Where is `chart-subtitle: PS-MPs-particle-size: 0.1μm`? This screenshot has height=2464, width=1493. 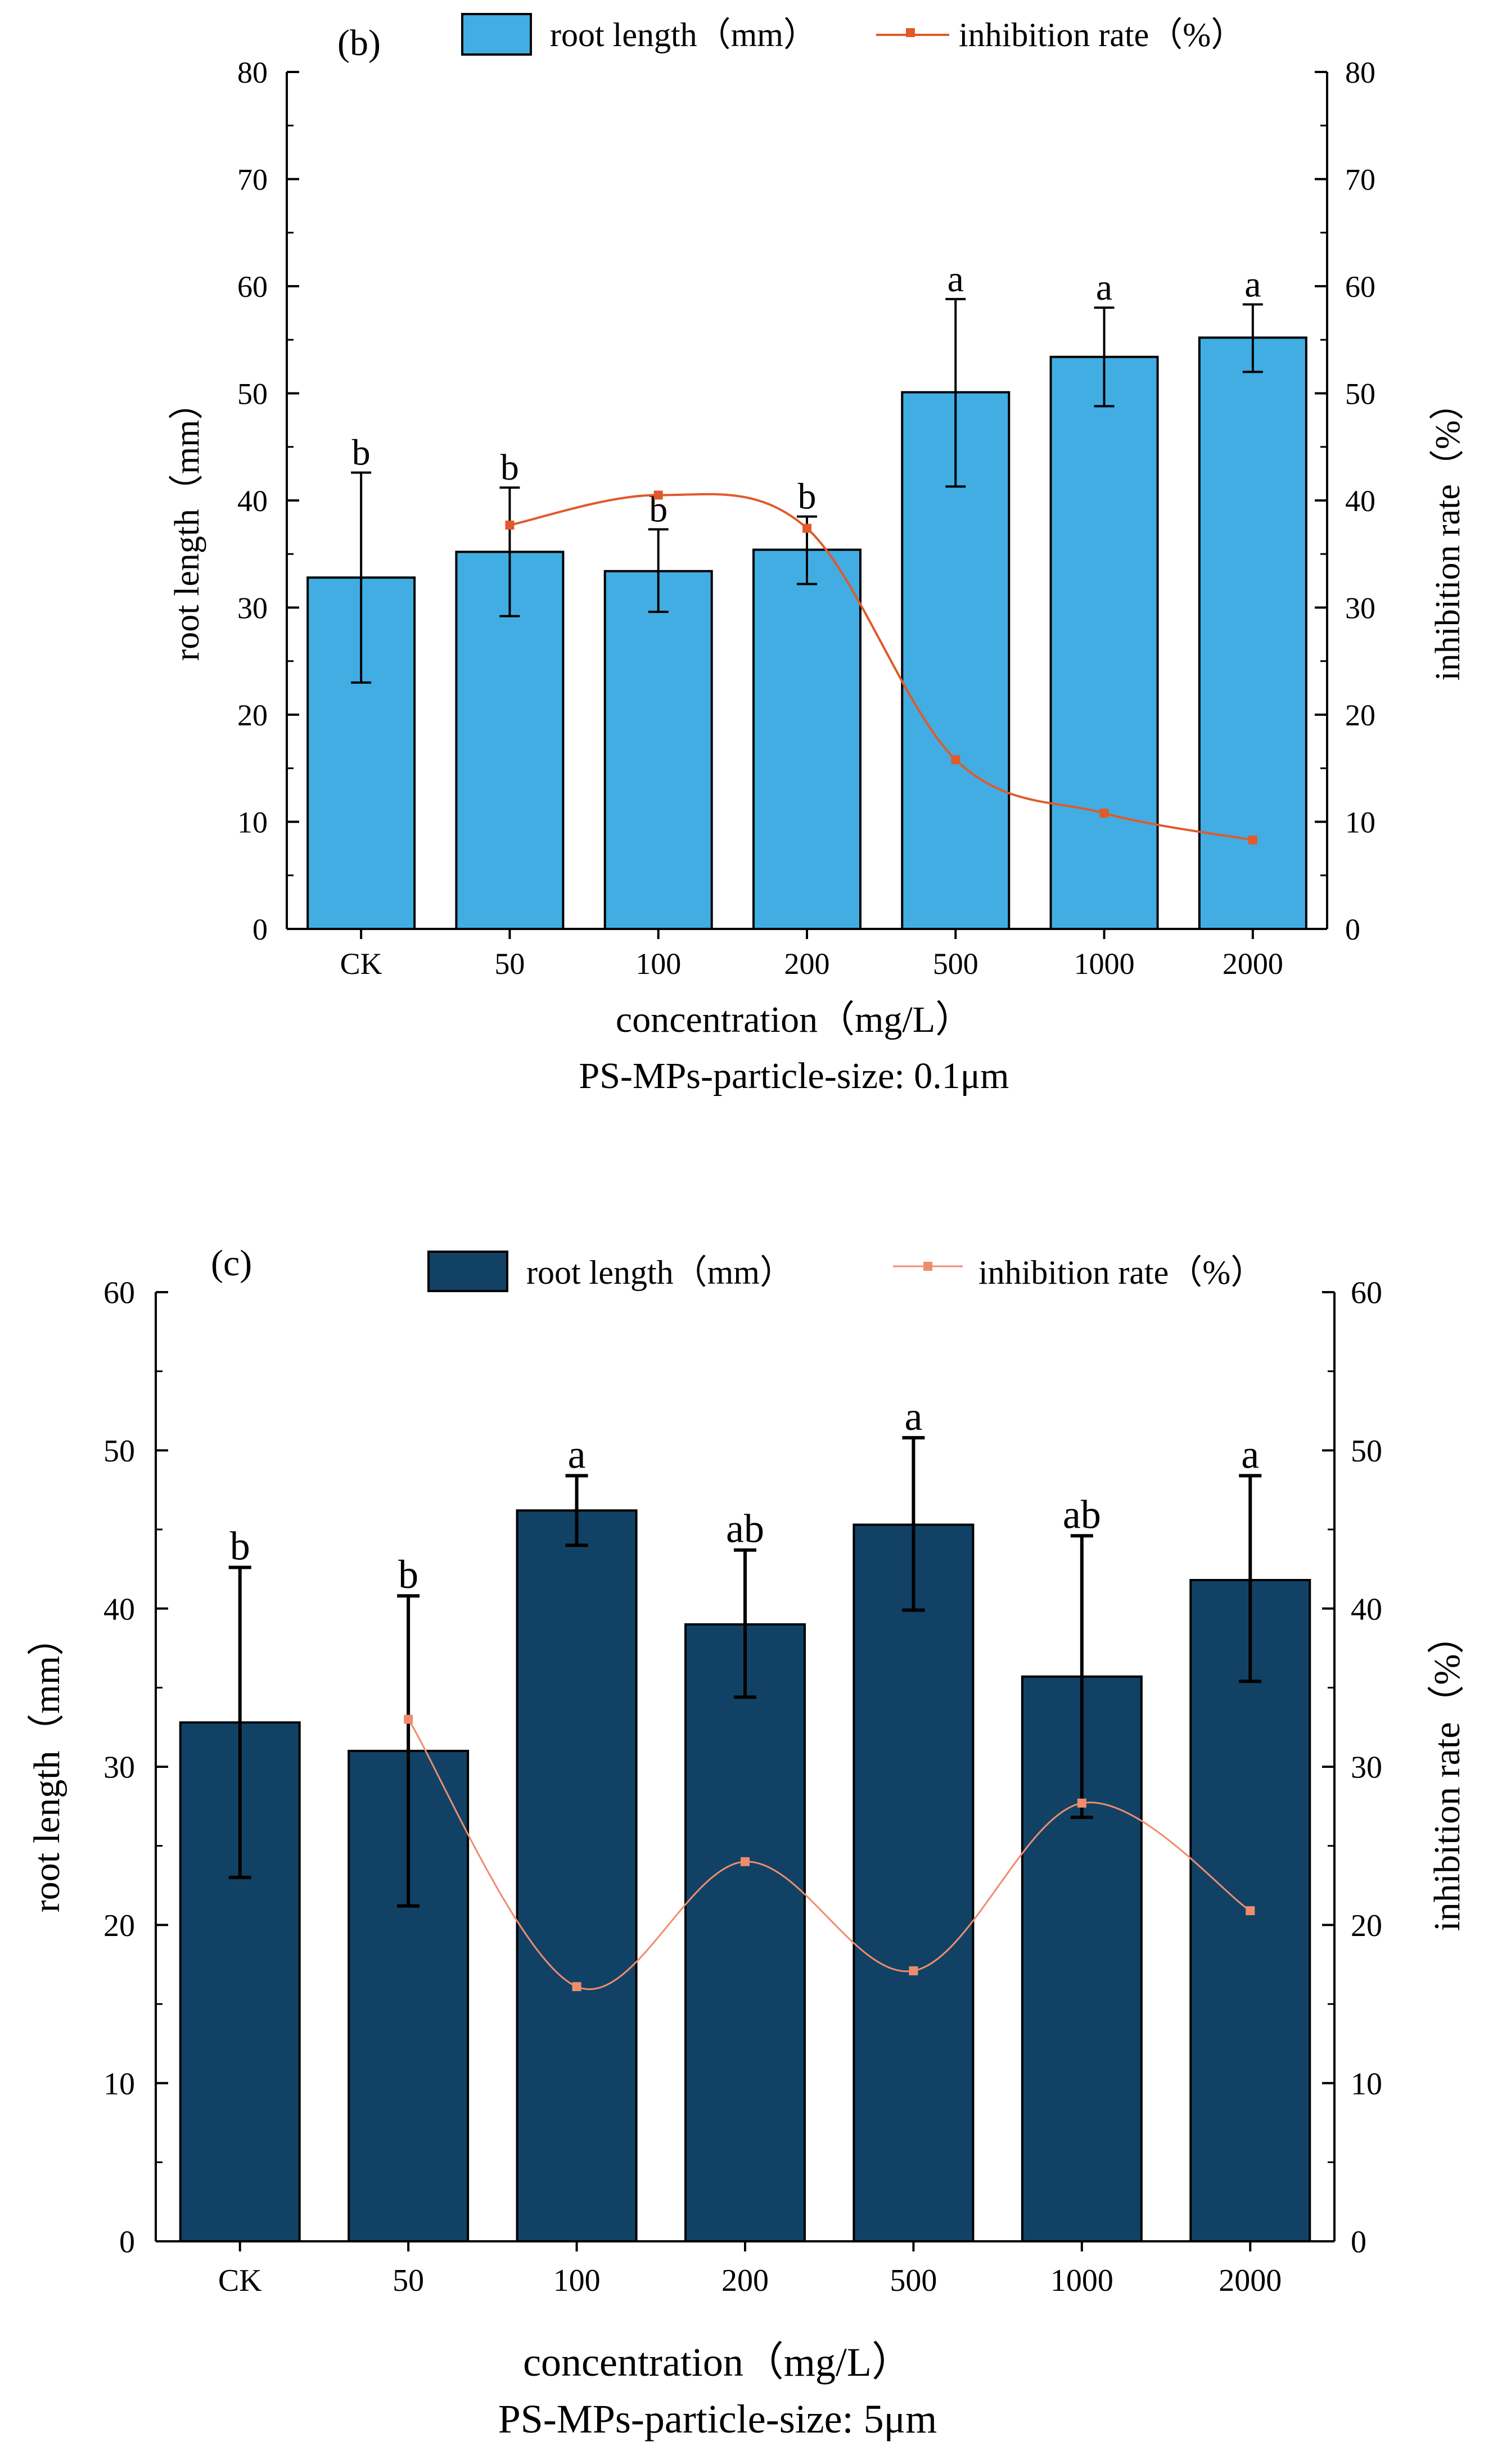 chart-subtitle: PS-MPs-particle-size: 0.1μm is located at coordinates (794, 1075).